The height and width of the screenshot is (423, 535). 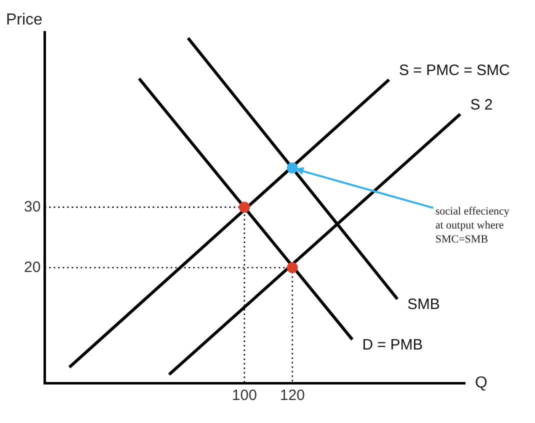 I want to click on series-label: SMB, so click(x=423, y=305).